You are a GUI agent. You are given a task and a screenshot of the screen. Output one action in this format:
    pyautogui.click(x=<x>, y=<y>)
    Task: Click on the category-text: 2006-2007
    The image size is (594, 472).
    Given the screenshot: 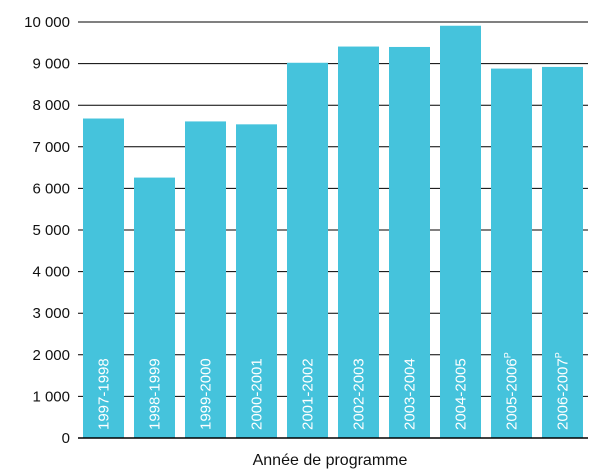 What is the action you would take?
    pyautogui.click(x=563, y=394)
    